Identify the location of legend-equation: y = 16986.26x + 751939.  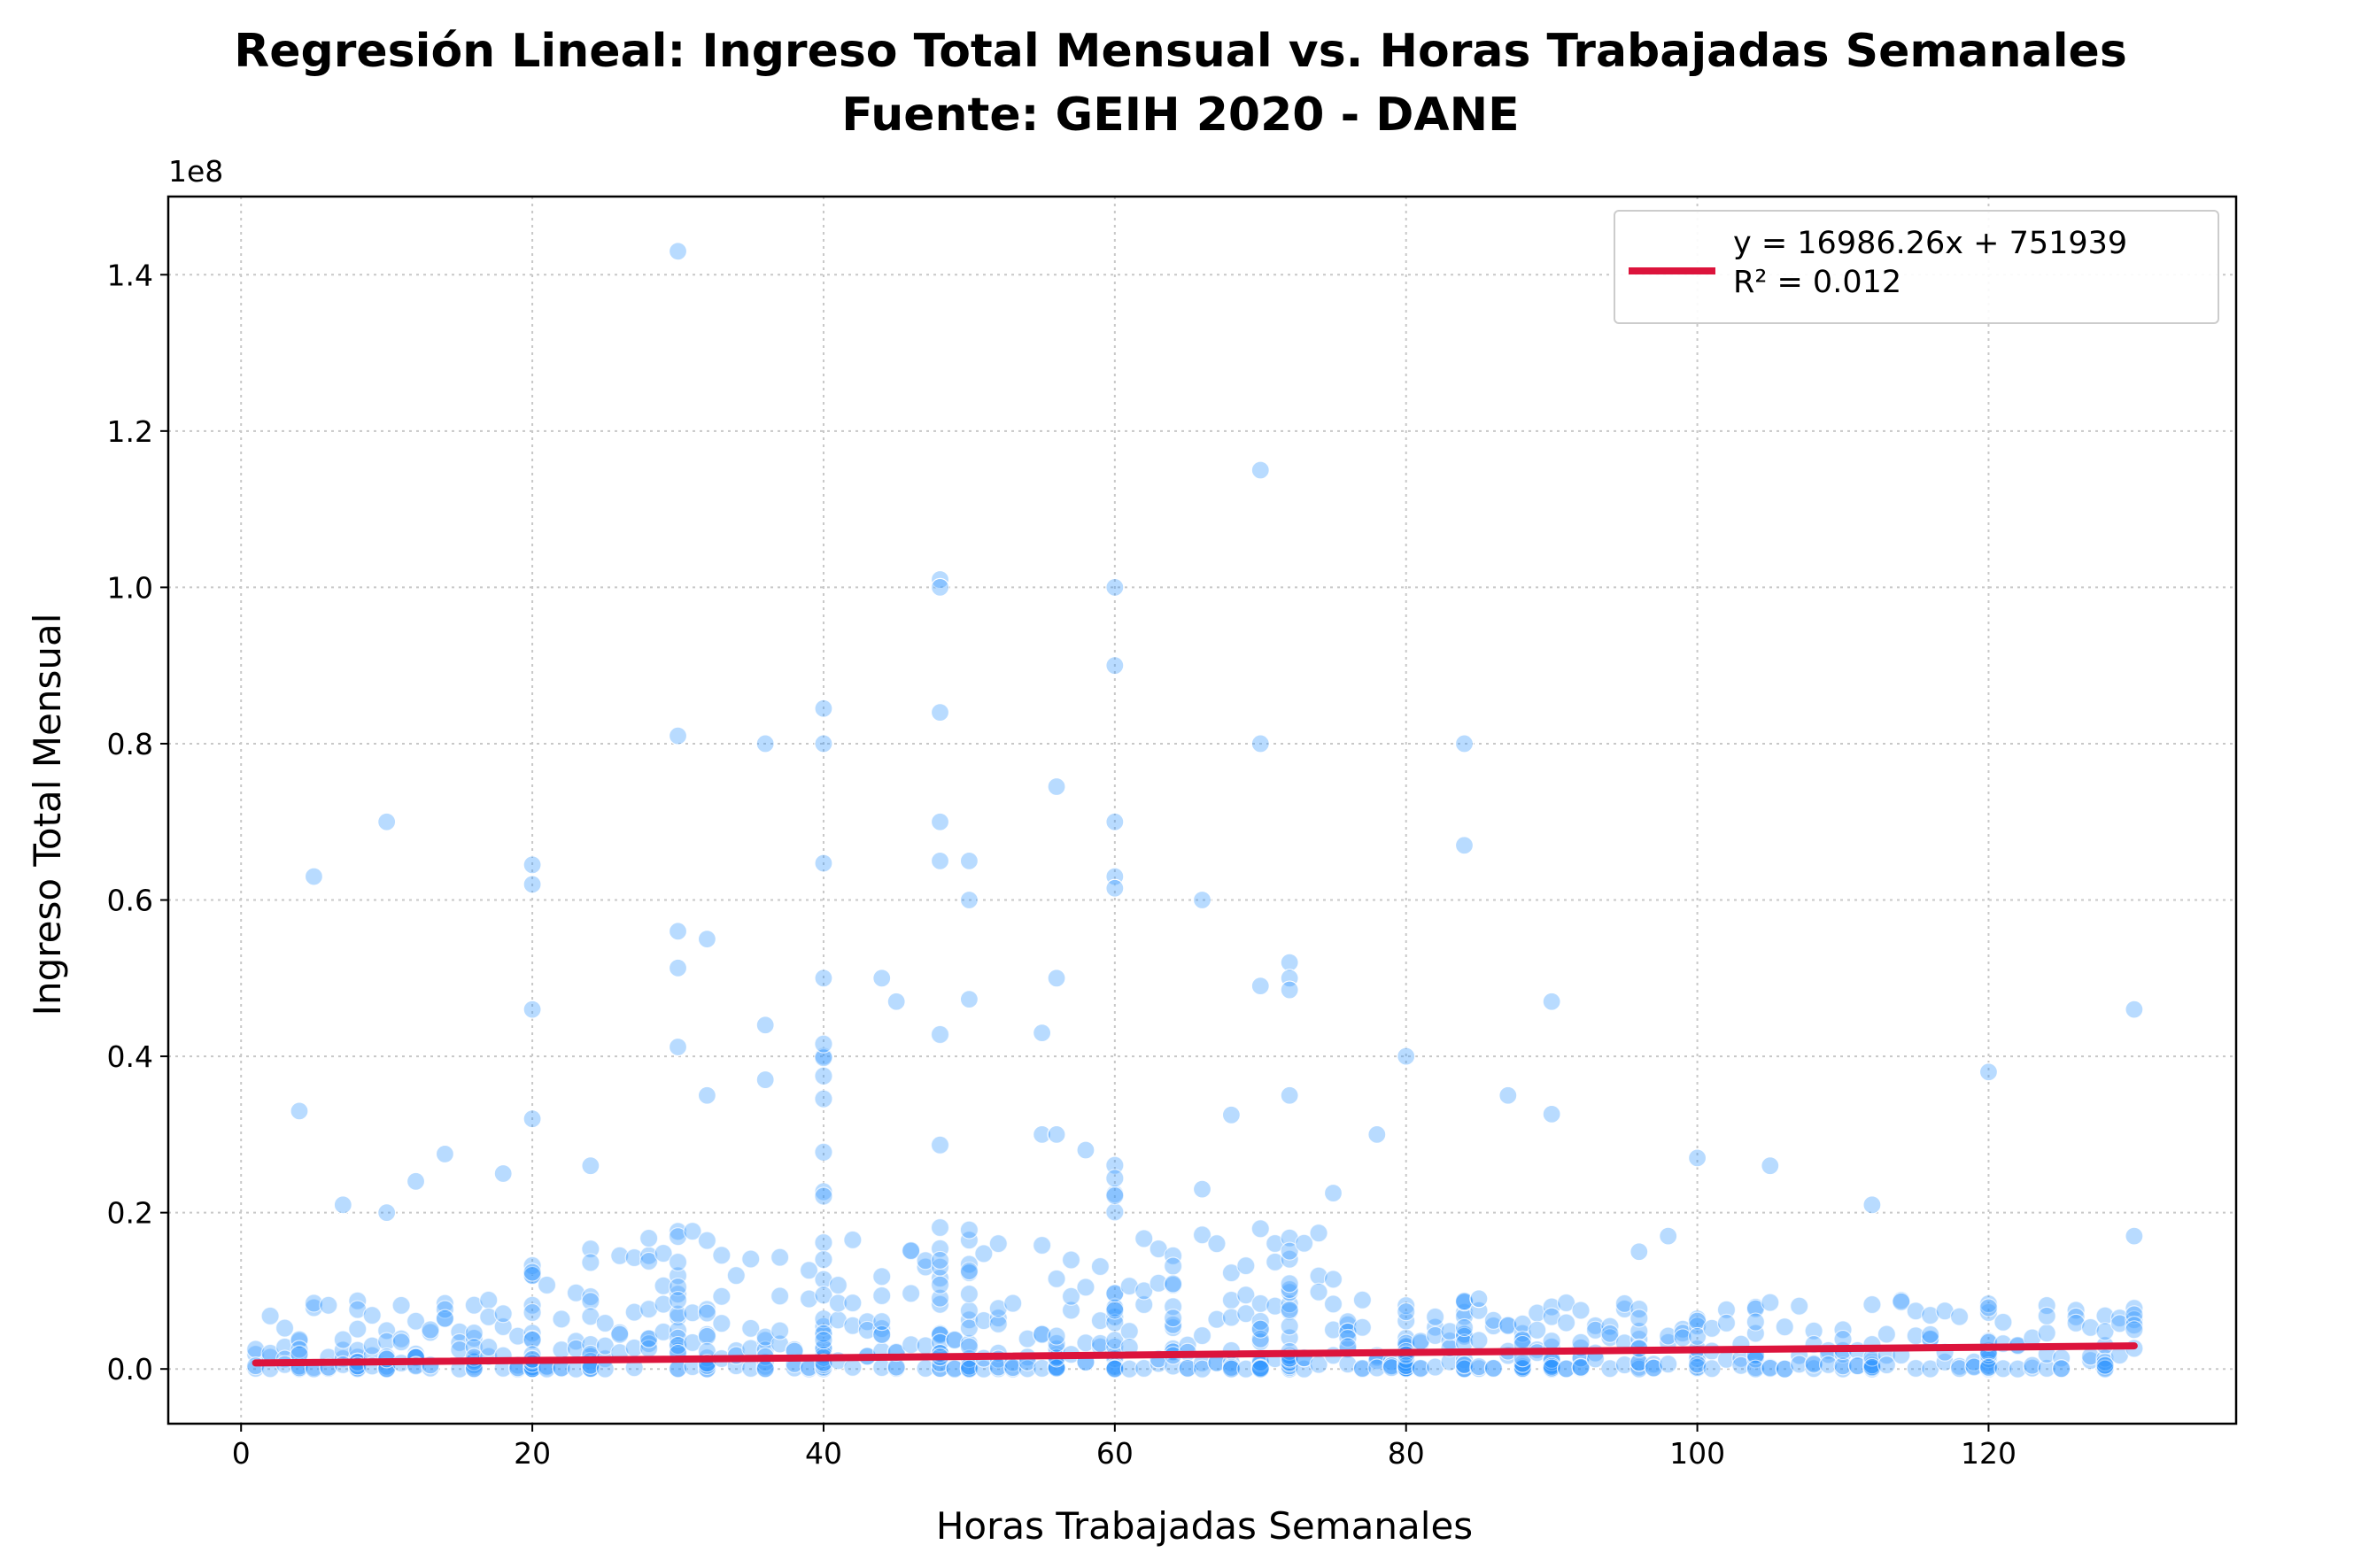
(1930, 244).